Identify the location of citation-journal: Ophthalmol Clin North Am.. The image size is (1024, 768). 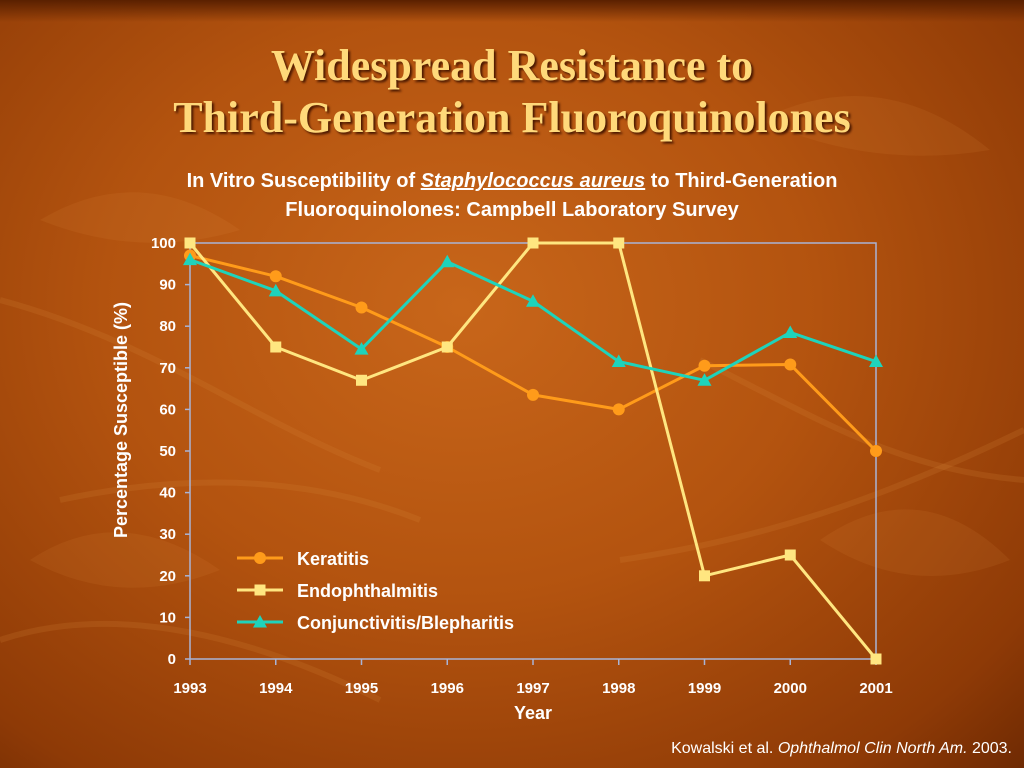
(872, 748).